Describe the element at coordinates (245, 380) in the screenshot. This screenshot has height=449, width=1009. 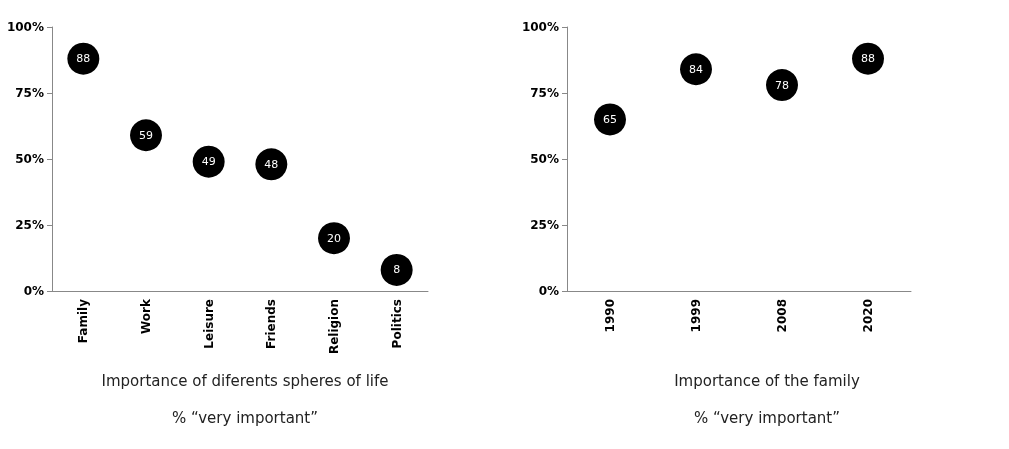
I see `text: Importance of diferents spheres of life` at that location.